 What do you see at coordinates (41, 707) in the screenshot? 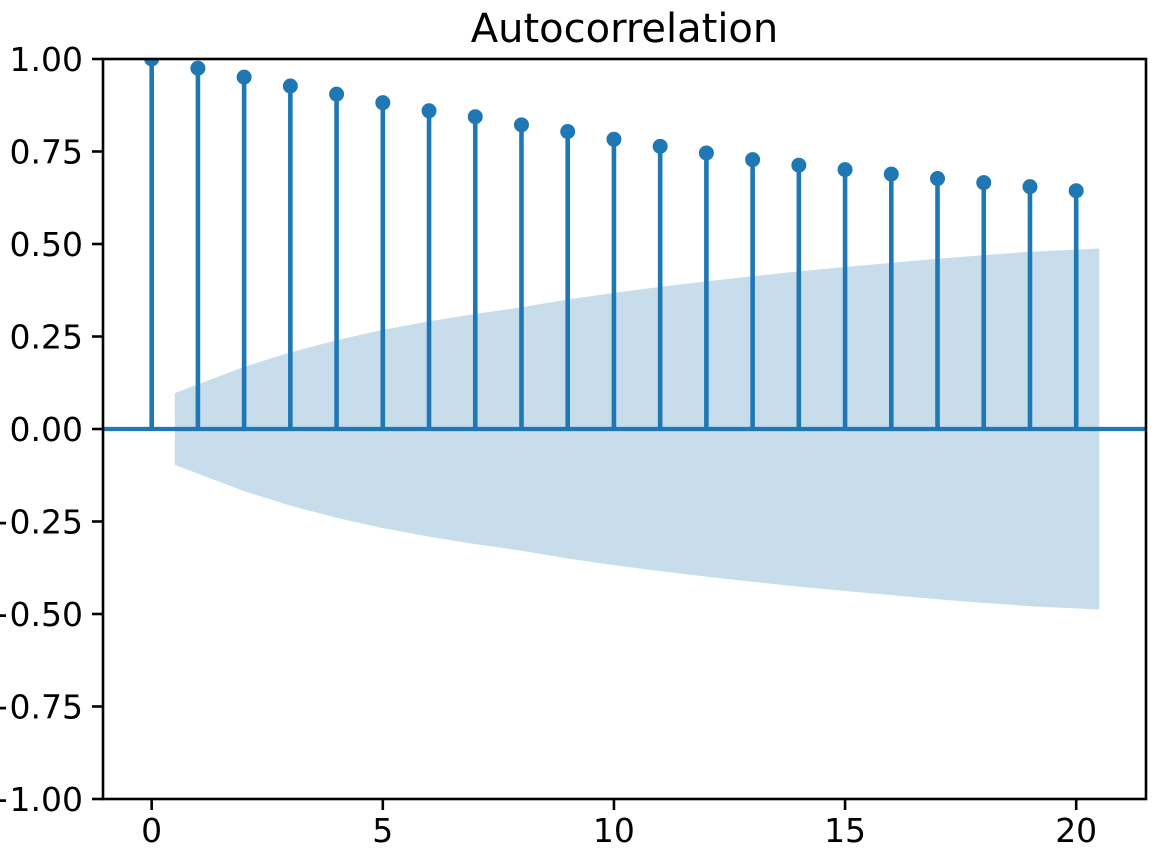
I see `y-tick-label: −0.75` at bounding box center [41, 707].